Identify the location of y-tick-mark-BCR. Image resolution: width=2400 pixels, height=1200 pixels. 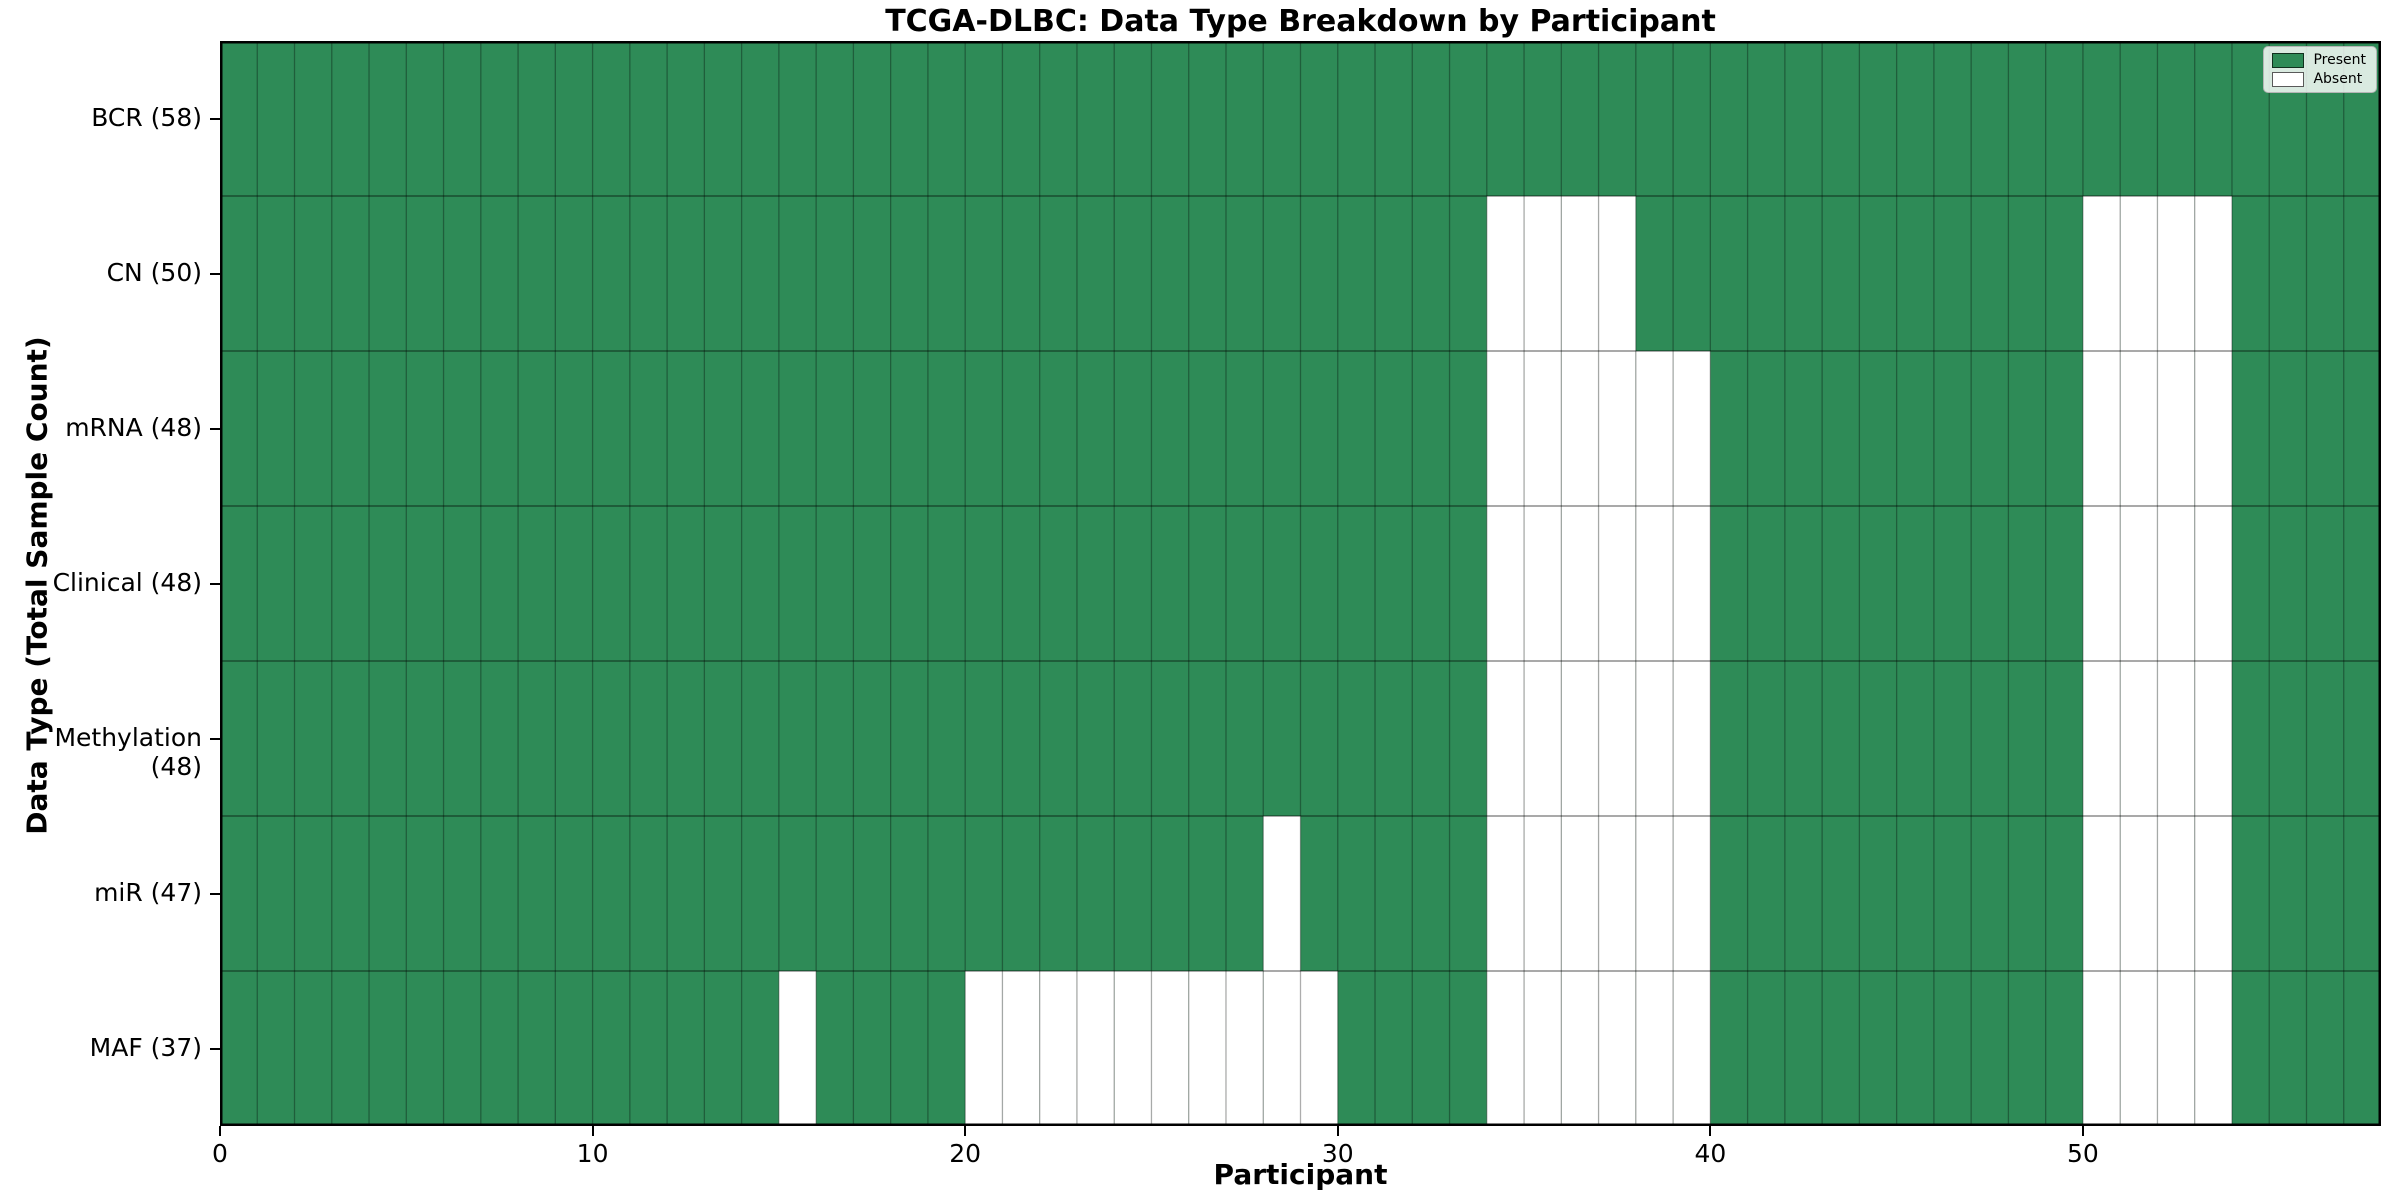
(215, 118).